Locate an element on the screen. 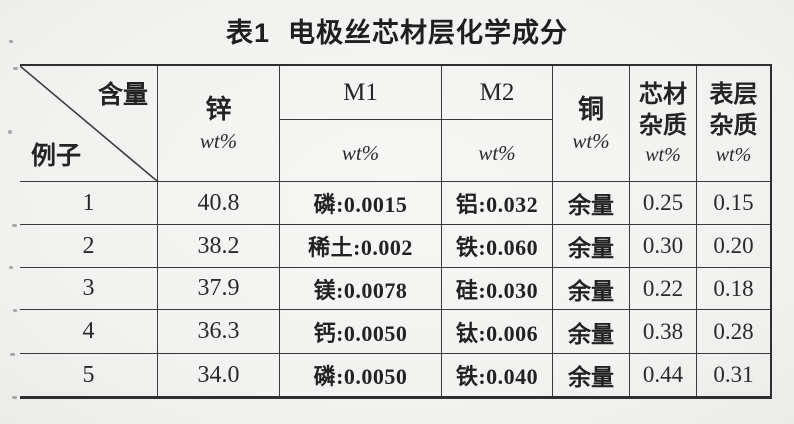 This screenshot has width=794, height=424. zinc-cell: 38.2 is located at coordinates (219, 246).